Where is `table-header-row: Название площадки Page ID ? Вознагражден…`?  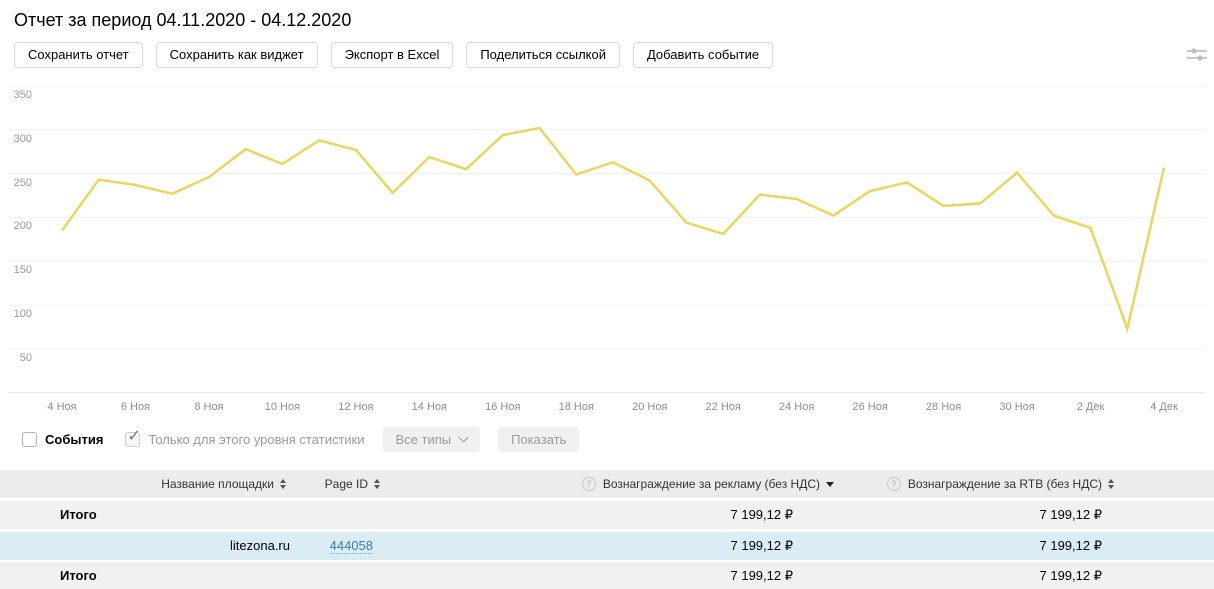
table-header-row: Название площадки Page ID ? Вознагражден… is located at coordinates (607, 484).